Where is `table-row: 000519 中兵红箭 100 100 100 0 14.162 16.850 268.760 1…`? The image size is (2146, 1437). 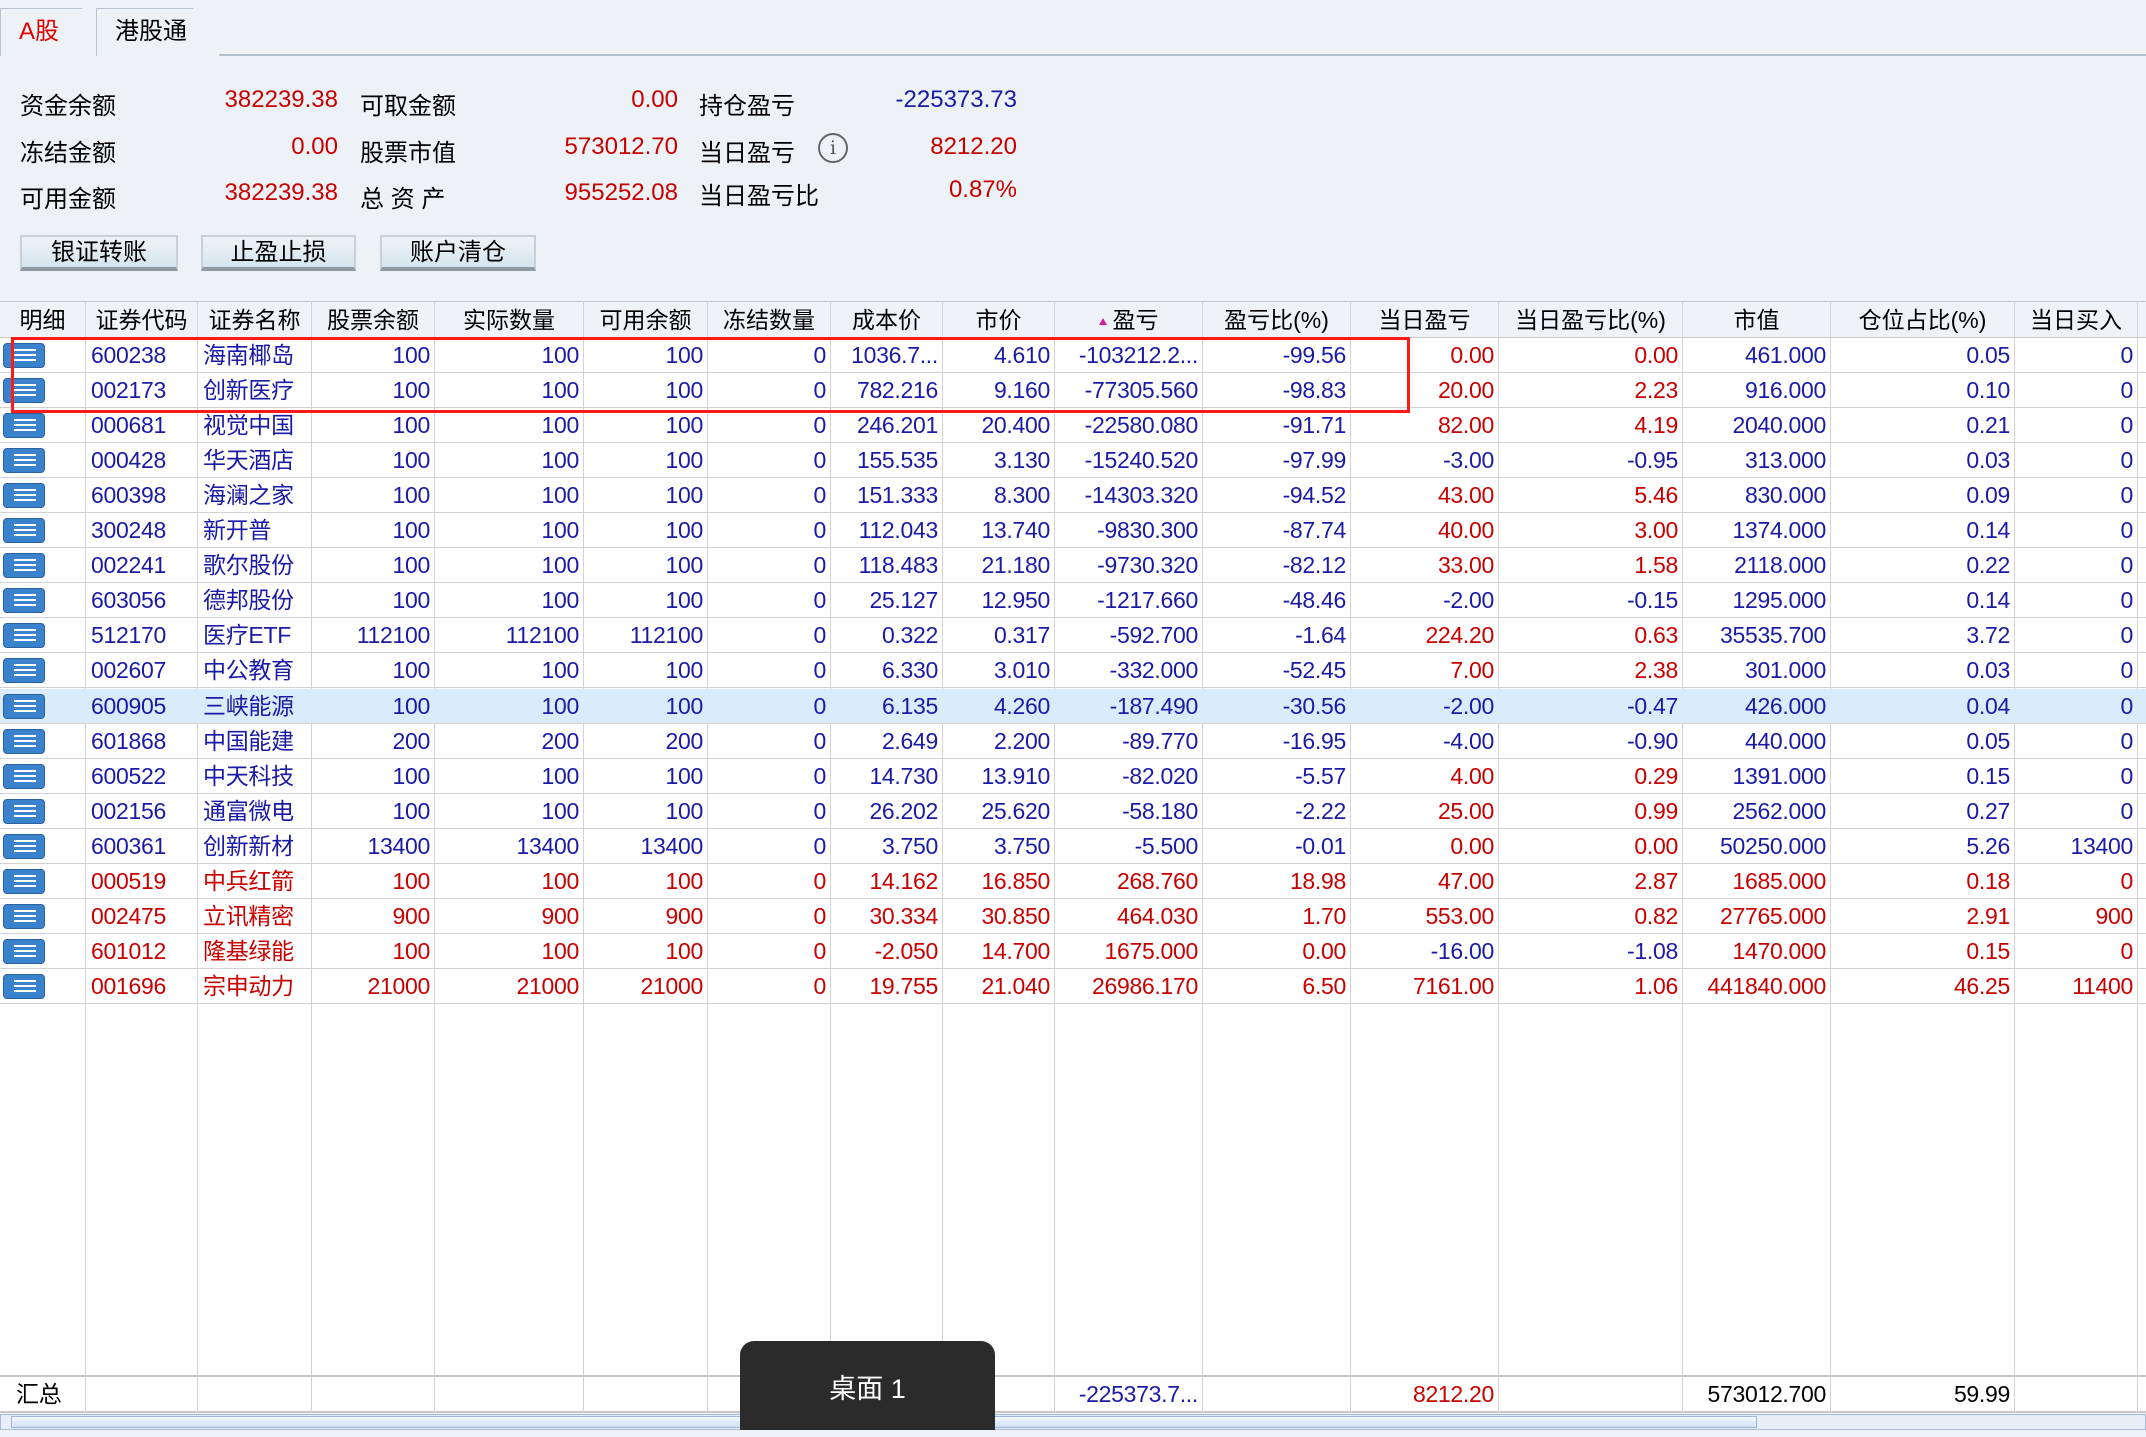
table-row: 000519 中兵红箭 100 100 100 0 14.162 16.850 268.760 1… is located at coordinates (1073, 881).